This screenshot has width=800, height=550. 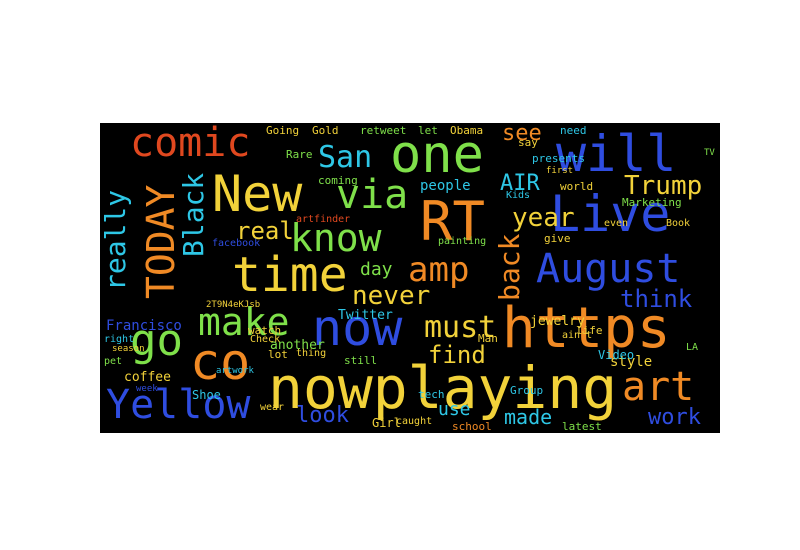 I want to click on word-find: find, so click(x=457, y=355).